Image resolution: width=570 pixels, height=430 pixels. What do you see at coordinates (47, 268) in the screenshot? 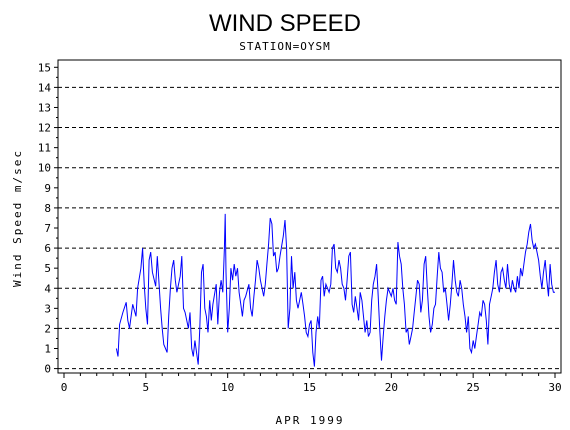
I see `y-tick-label: 5` at bounding box center [47, 268].